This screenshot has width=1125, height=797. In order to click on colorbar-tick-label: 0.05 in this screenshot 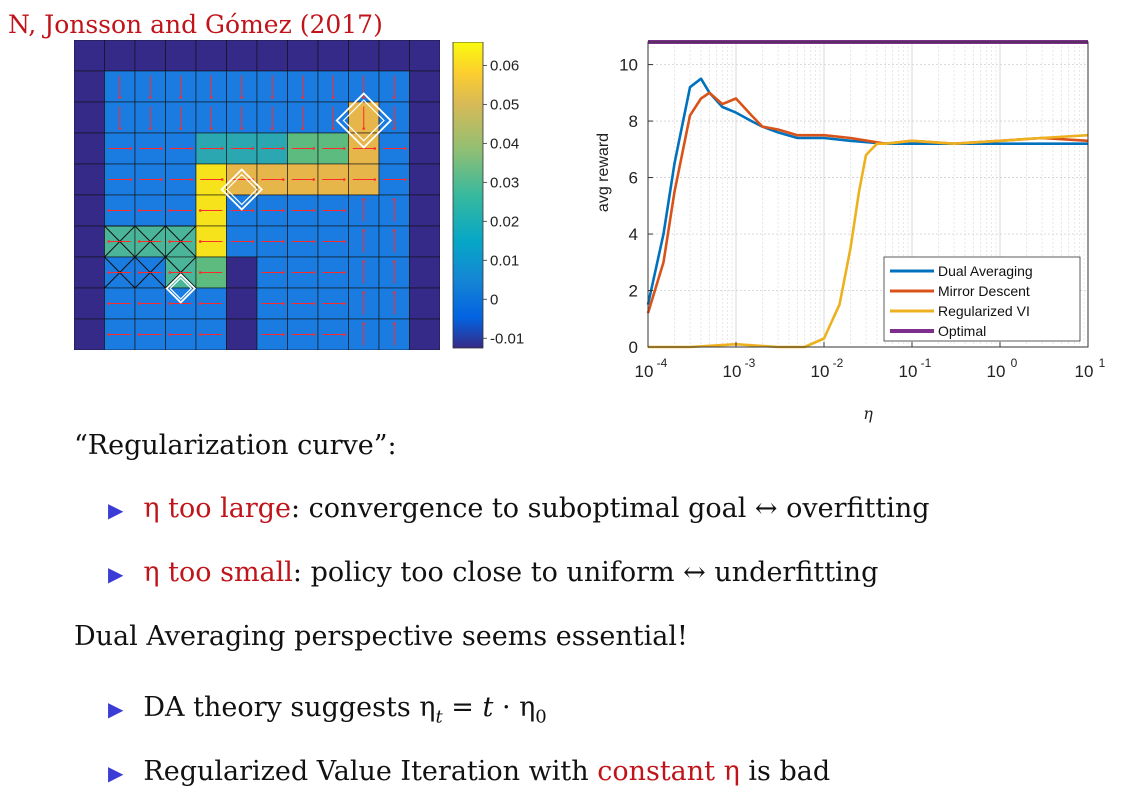, I will do `click(504, 104)`.